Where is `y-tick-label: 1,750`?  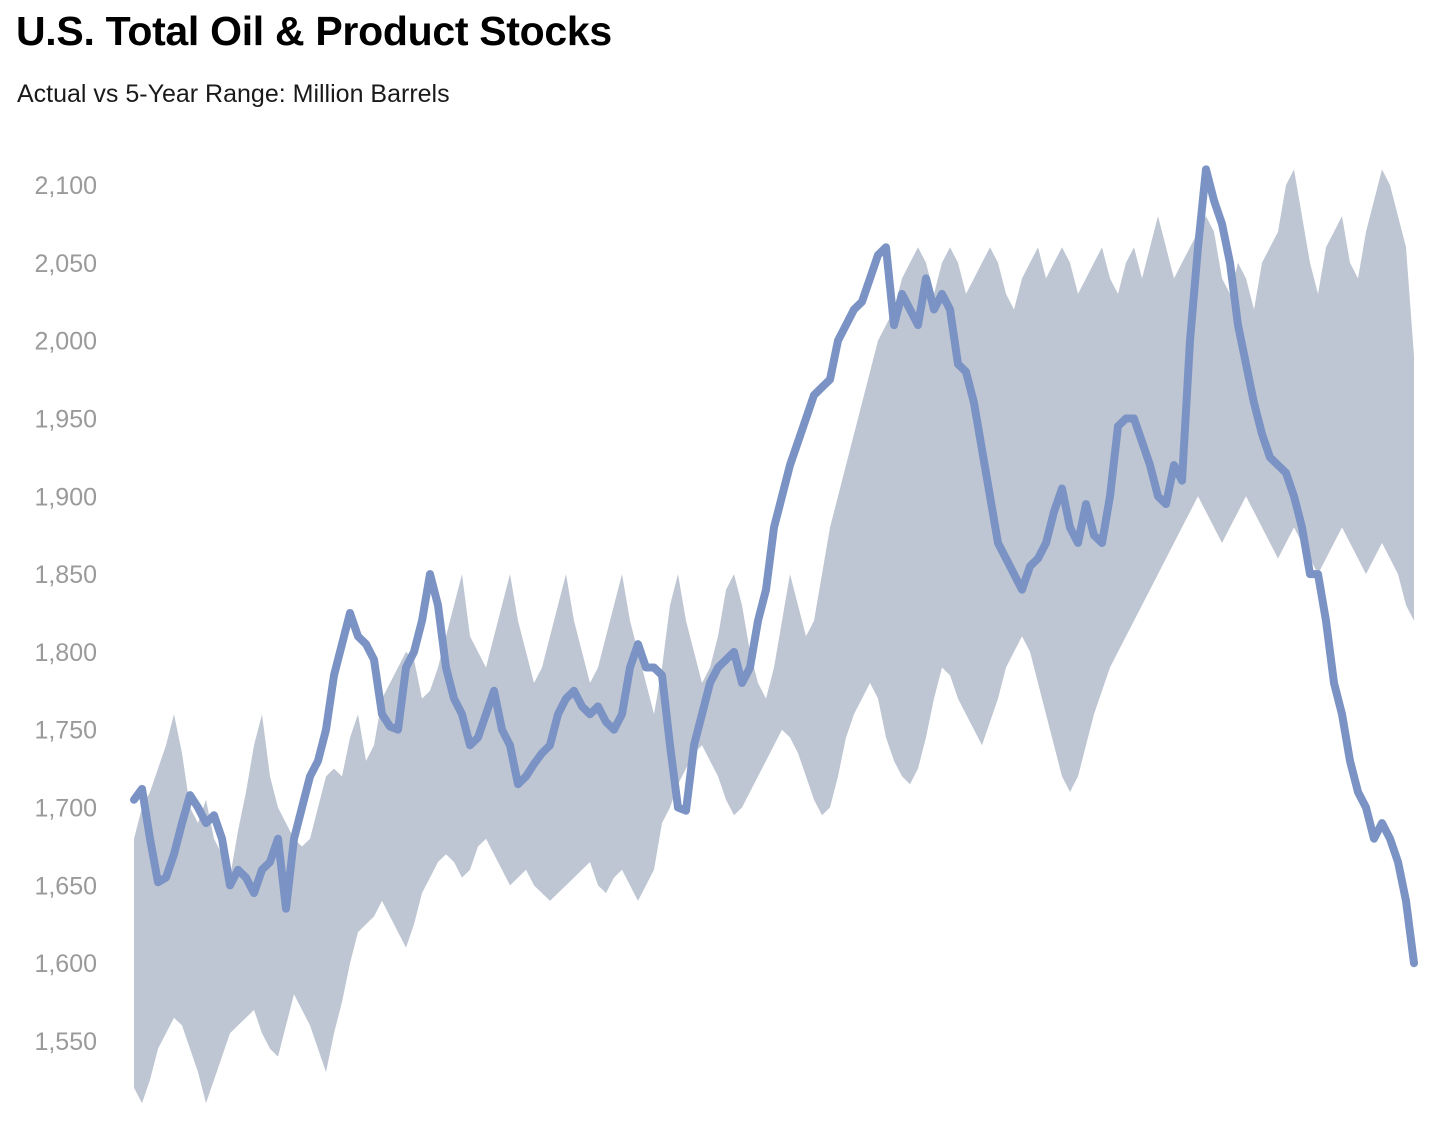
y-tick-label: 1,750 is located at coordinates (65, 731).